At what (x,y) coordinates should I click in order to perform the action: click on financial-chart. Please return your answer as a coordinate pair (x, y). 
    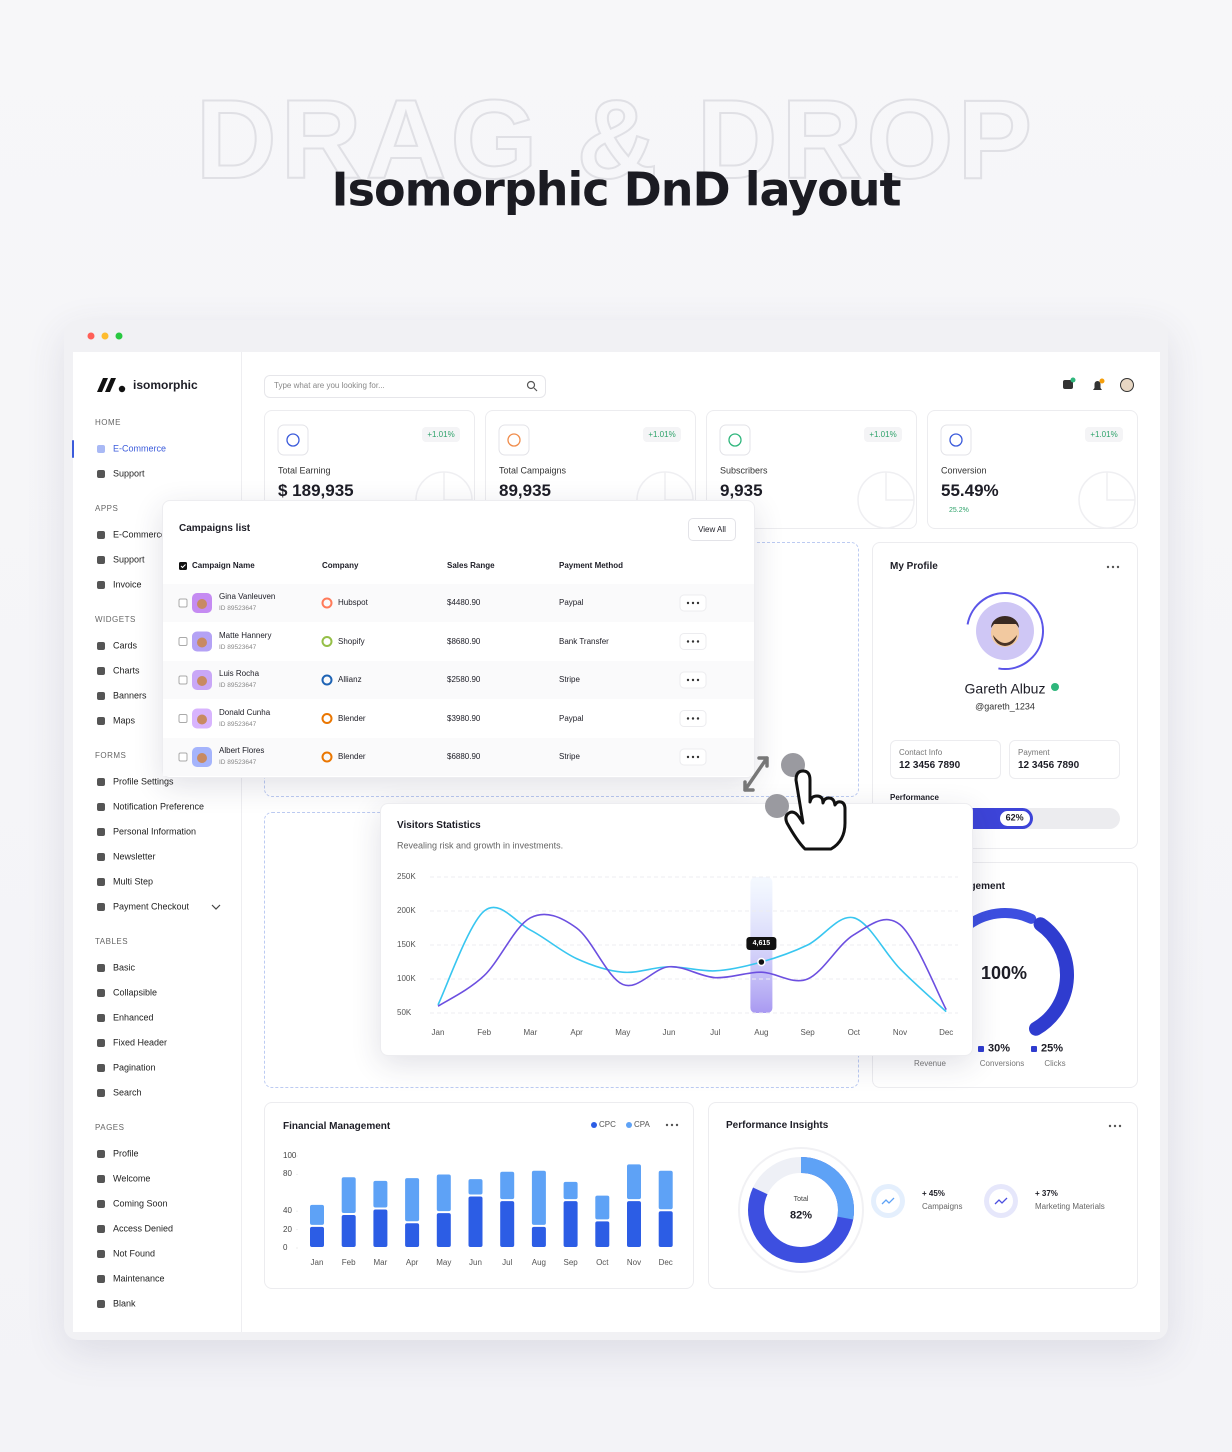
    Looking at the image, I should click on (487, 1185).